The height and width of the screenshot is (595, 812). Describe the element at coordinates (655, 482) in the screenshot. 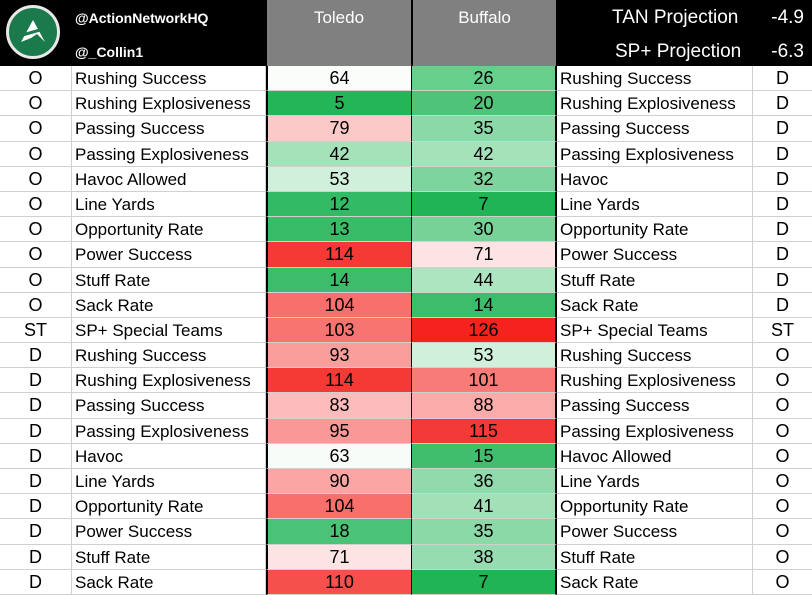

I see `stat-name-right: Line Yards` at that location.